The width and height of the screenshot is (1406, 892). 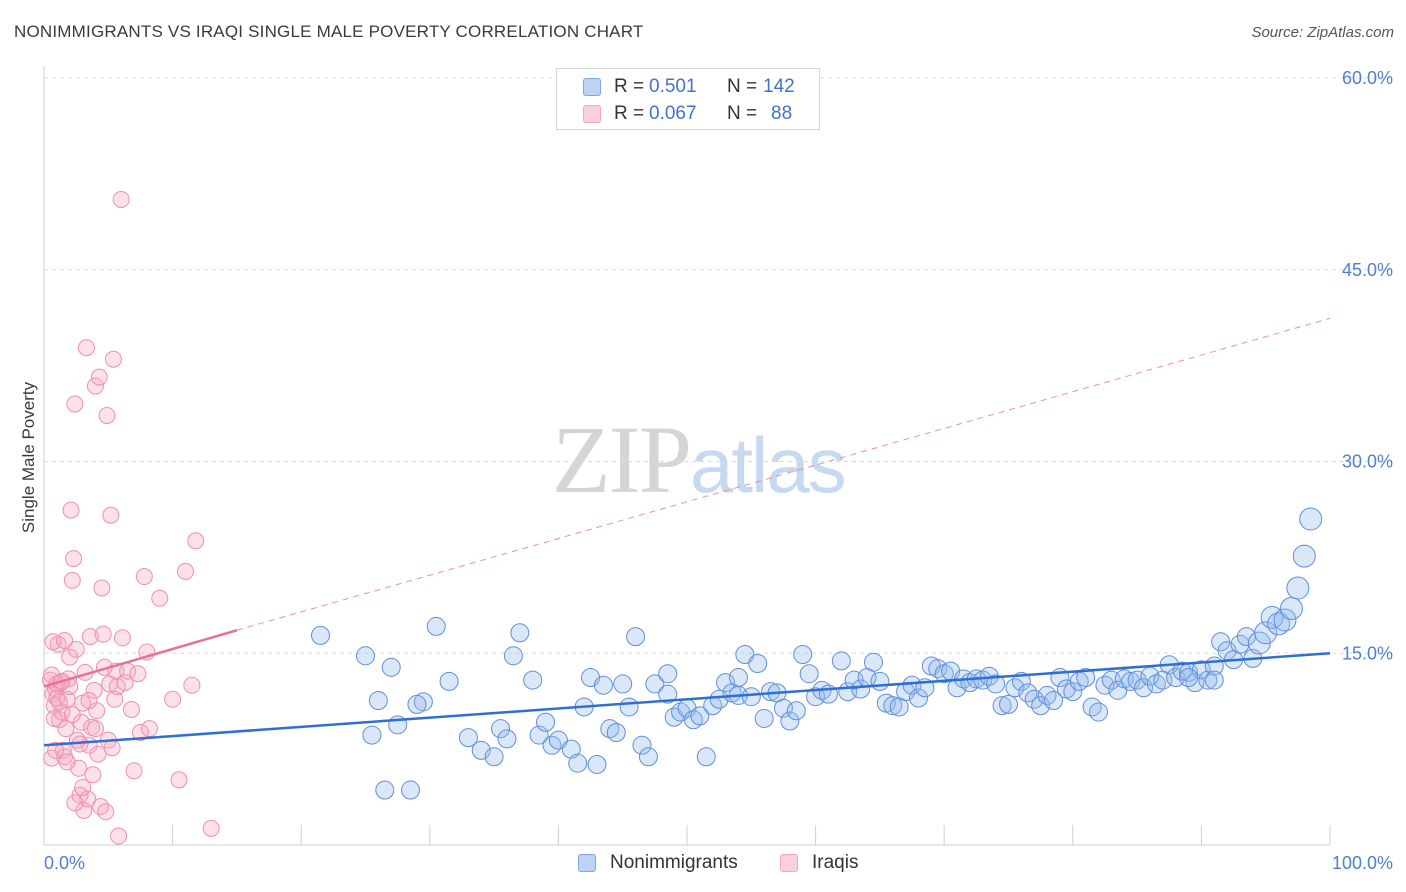 What do you see at coordinates (629, 113) in the screenshot?
I see `legend-r-label: R =` at bounding box center [629, 113].